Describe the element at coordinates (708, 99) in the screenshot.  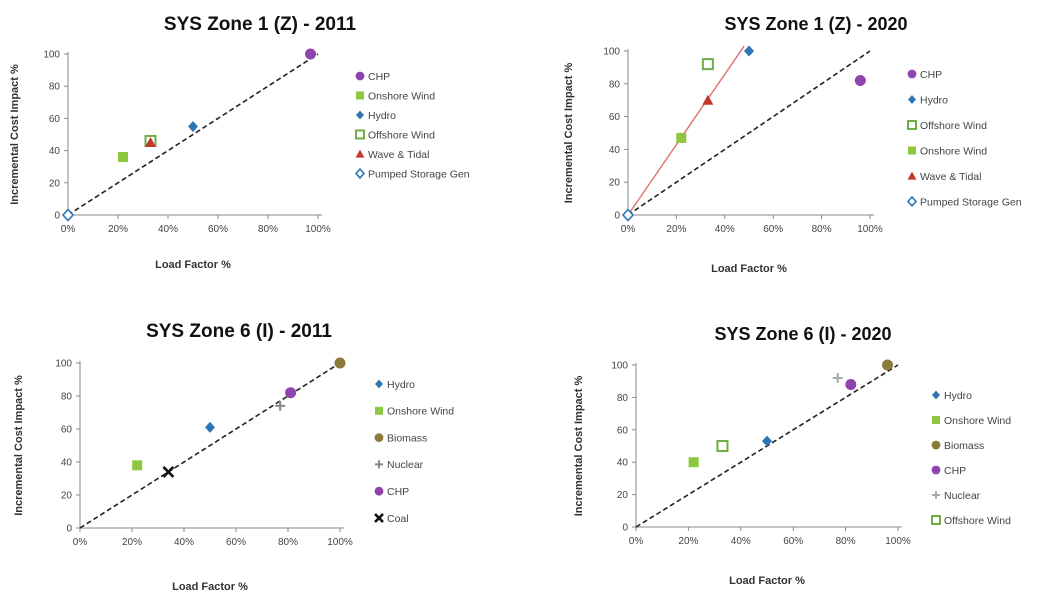
I see `data-point-wave-and-tidal` at that location.